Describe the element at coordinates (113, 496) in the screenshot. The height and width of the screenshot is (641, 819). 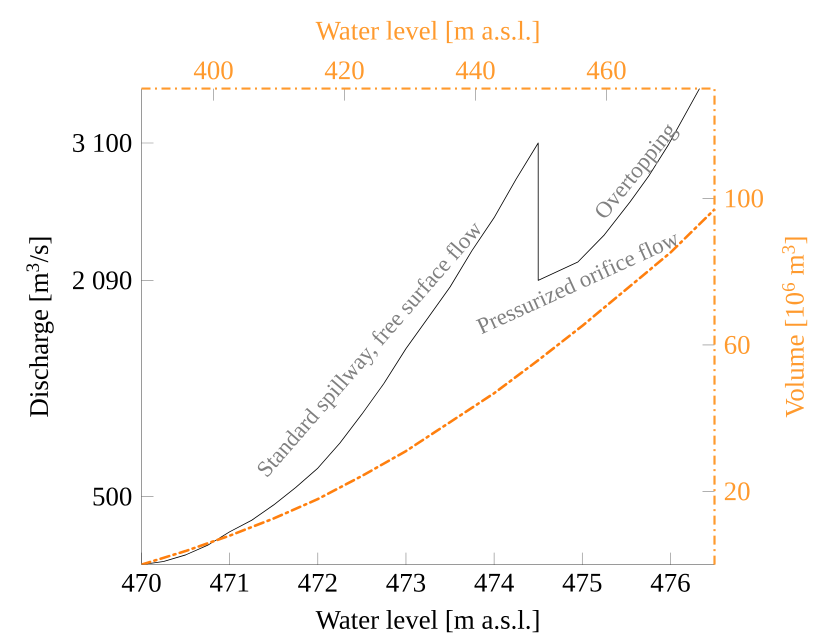
I see `y-tick-label: 500` at that location.